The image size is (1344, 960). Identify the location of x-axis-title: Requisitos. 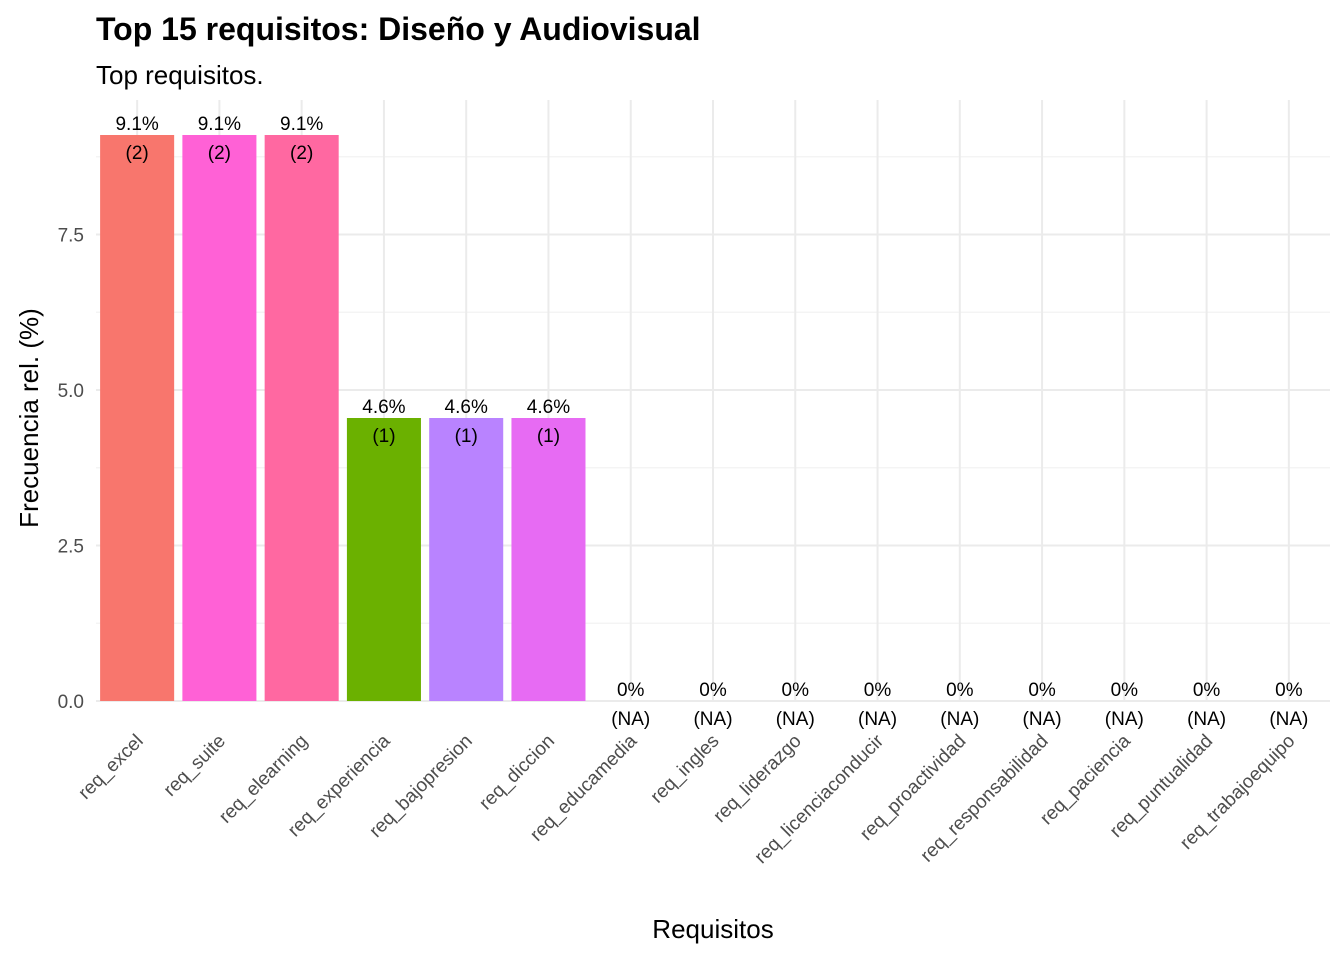
(712, 929).